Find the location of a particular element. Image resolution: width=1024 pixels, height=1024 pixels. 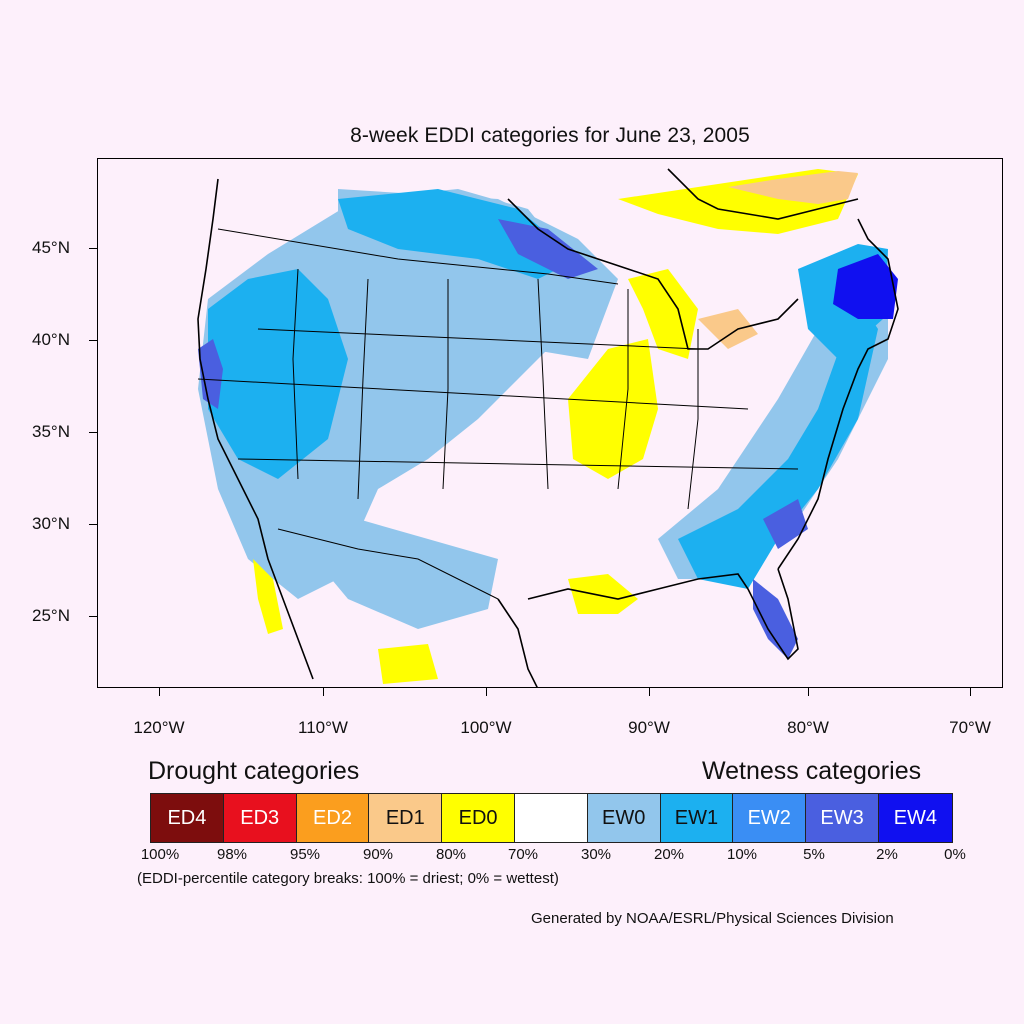

lat-label-35: 35°N is located at coordinates (51, 431).